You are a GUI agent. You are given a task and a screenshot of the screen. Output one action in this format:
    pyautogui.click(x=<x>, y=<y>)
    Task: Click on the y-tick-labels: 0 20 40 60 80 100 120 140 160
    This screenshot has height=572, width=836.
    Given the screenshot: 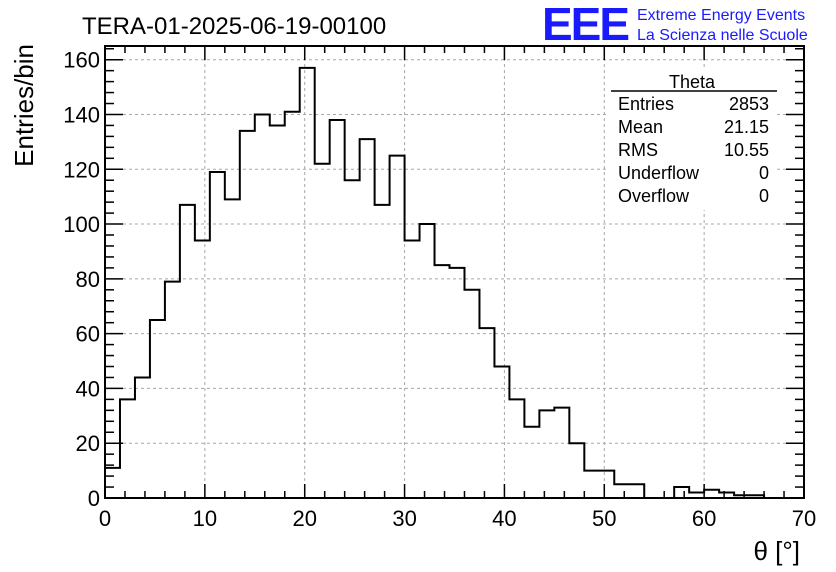 What is the action you would take?
    pyautogui.click(x=81, y=279)
    